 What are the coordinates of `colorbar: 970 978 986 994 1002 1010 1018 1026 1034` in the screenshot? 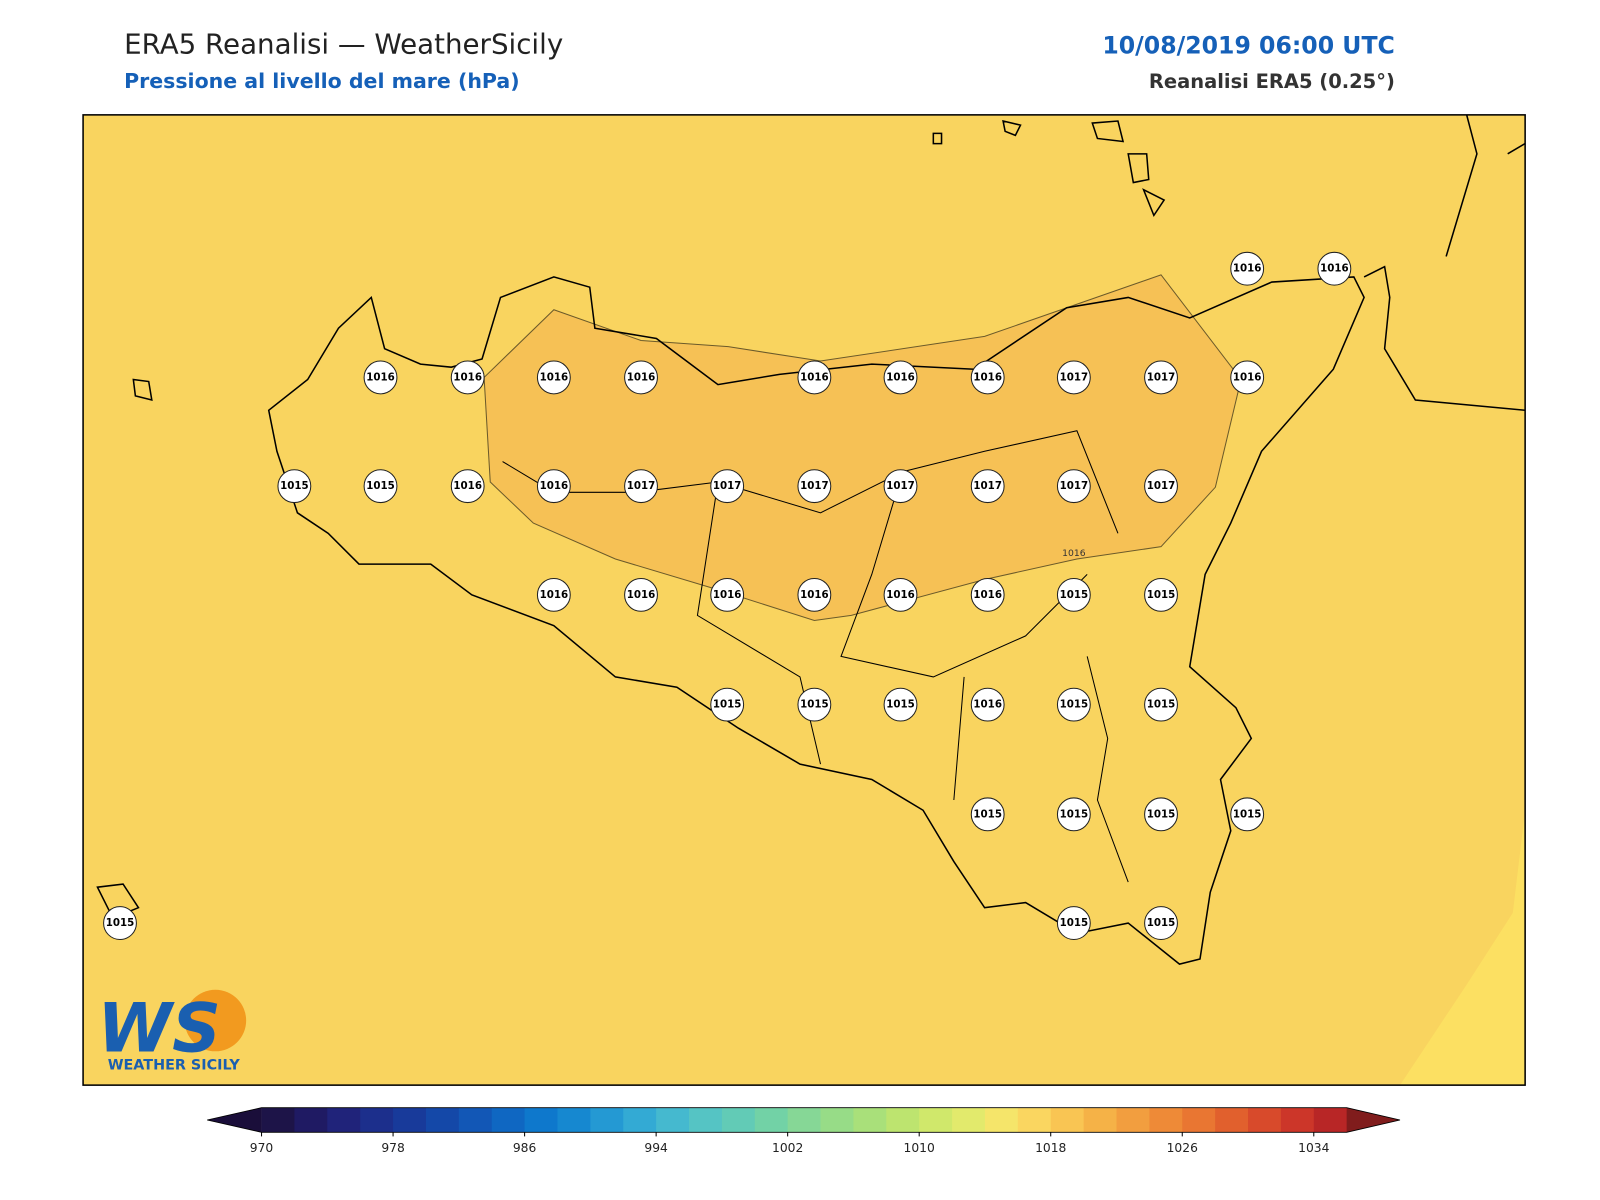 It's located at (804, 1131).